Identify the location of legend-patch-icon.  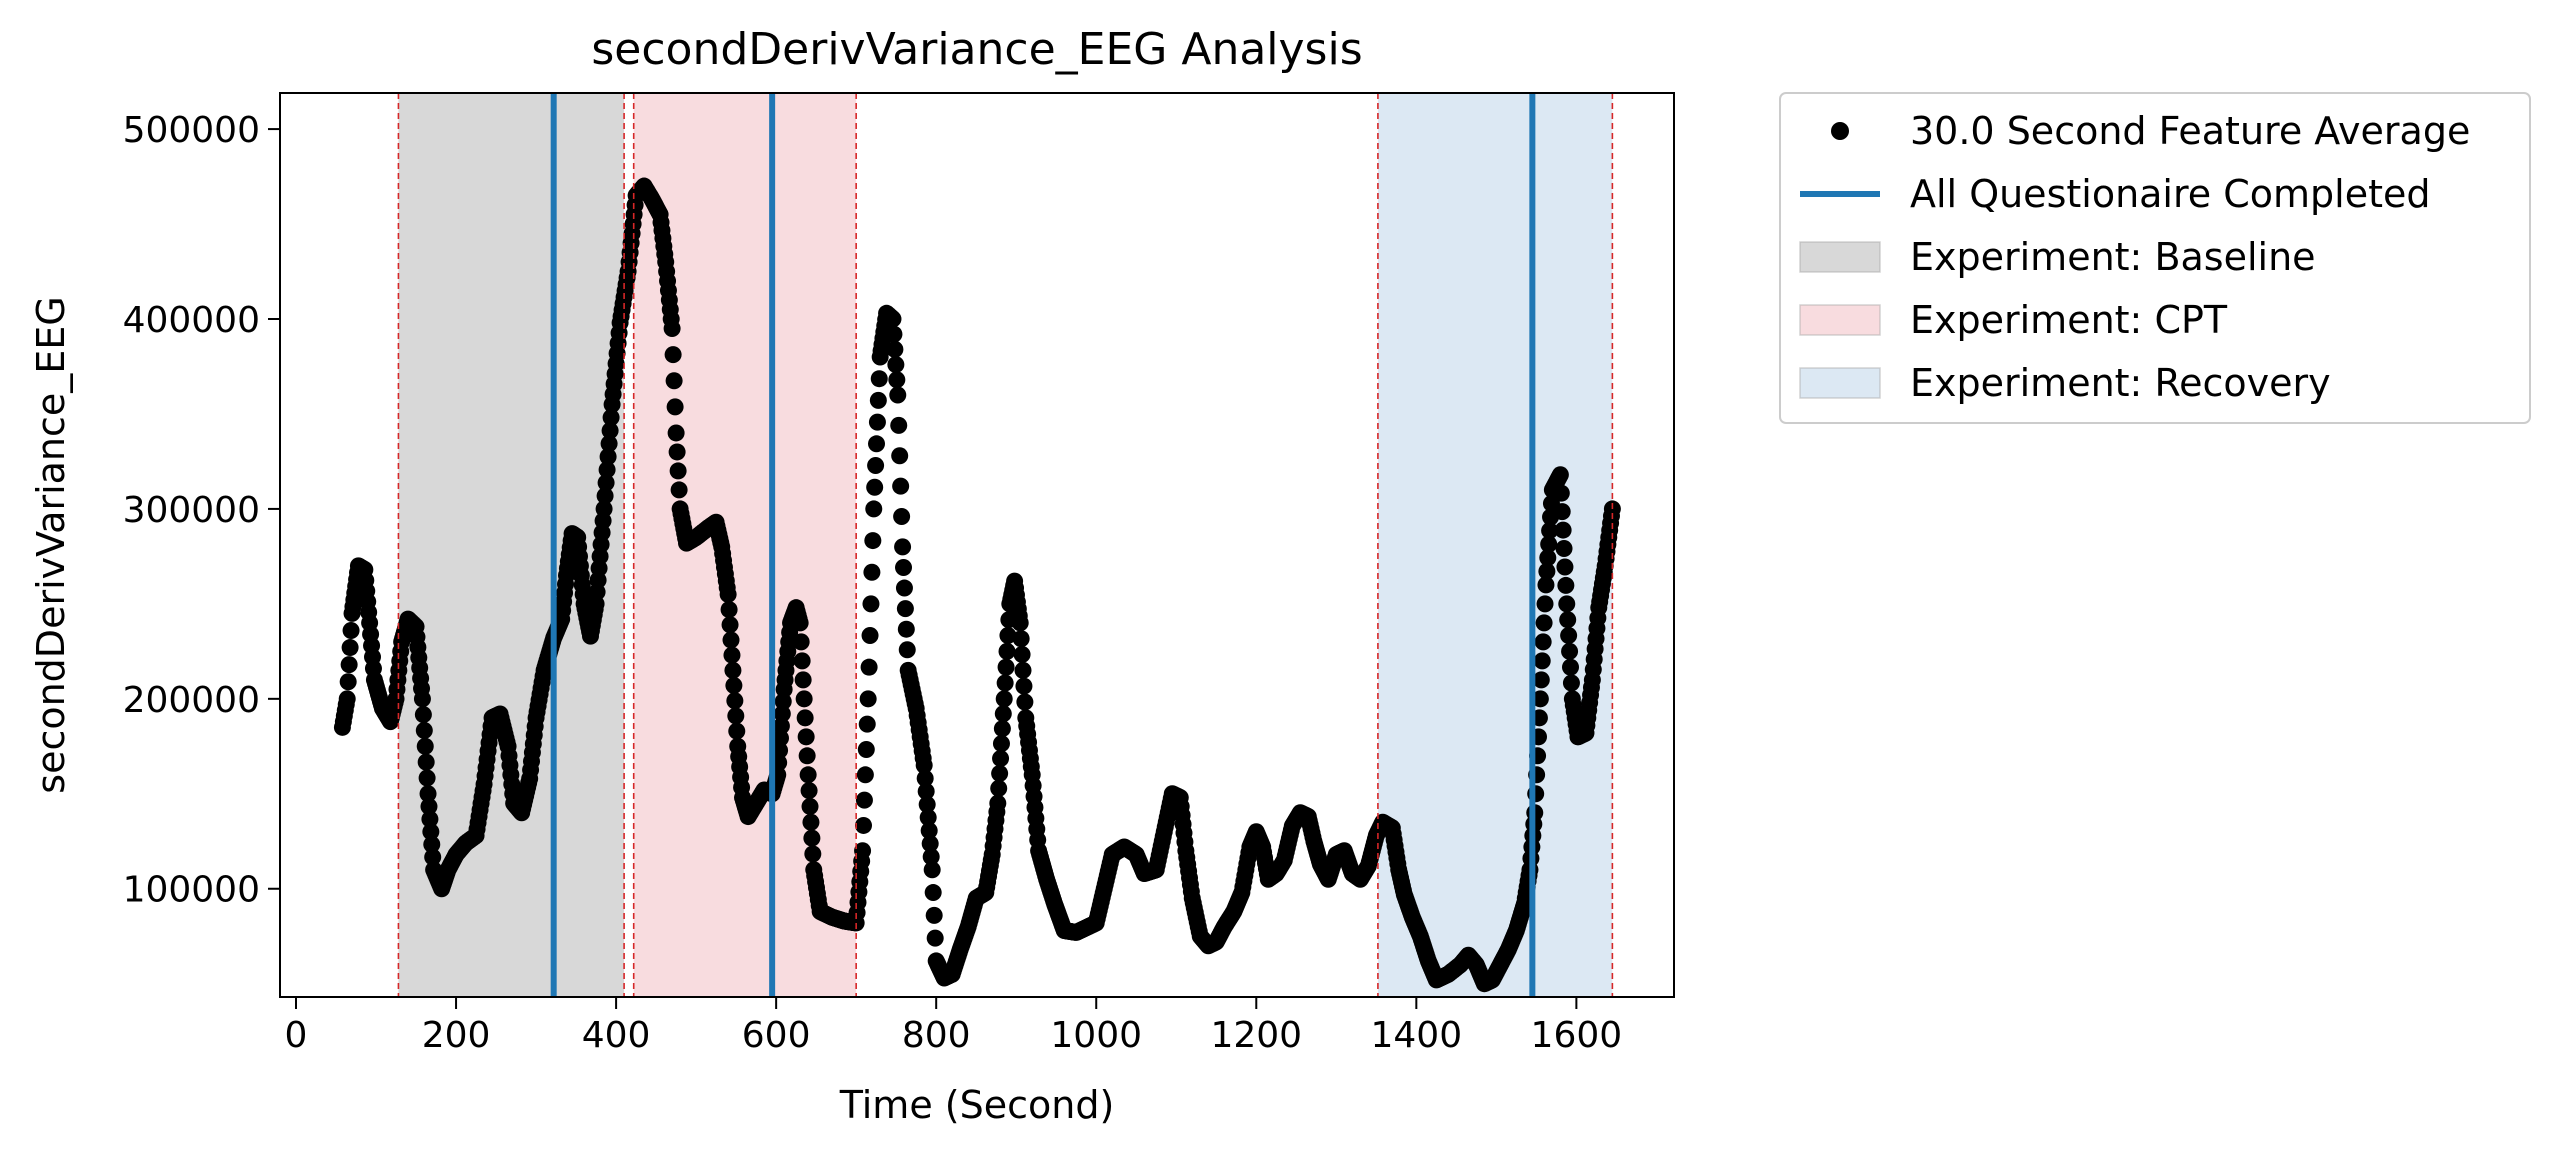
(1840, 257).